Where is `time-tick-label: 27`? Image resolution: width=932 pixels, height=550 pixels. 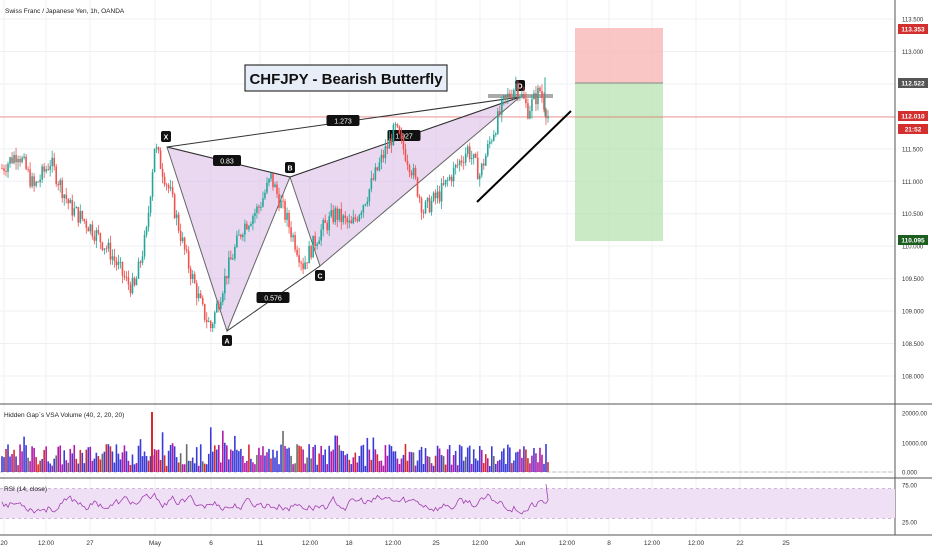
time-tick-label: 27 is located at coordinates (90, 543).